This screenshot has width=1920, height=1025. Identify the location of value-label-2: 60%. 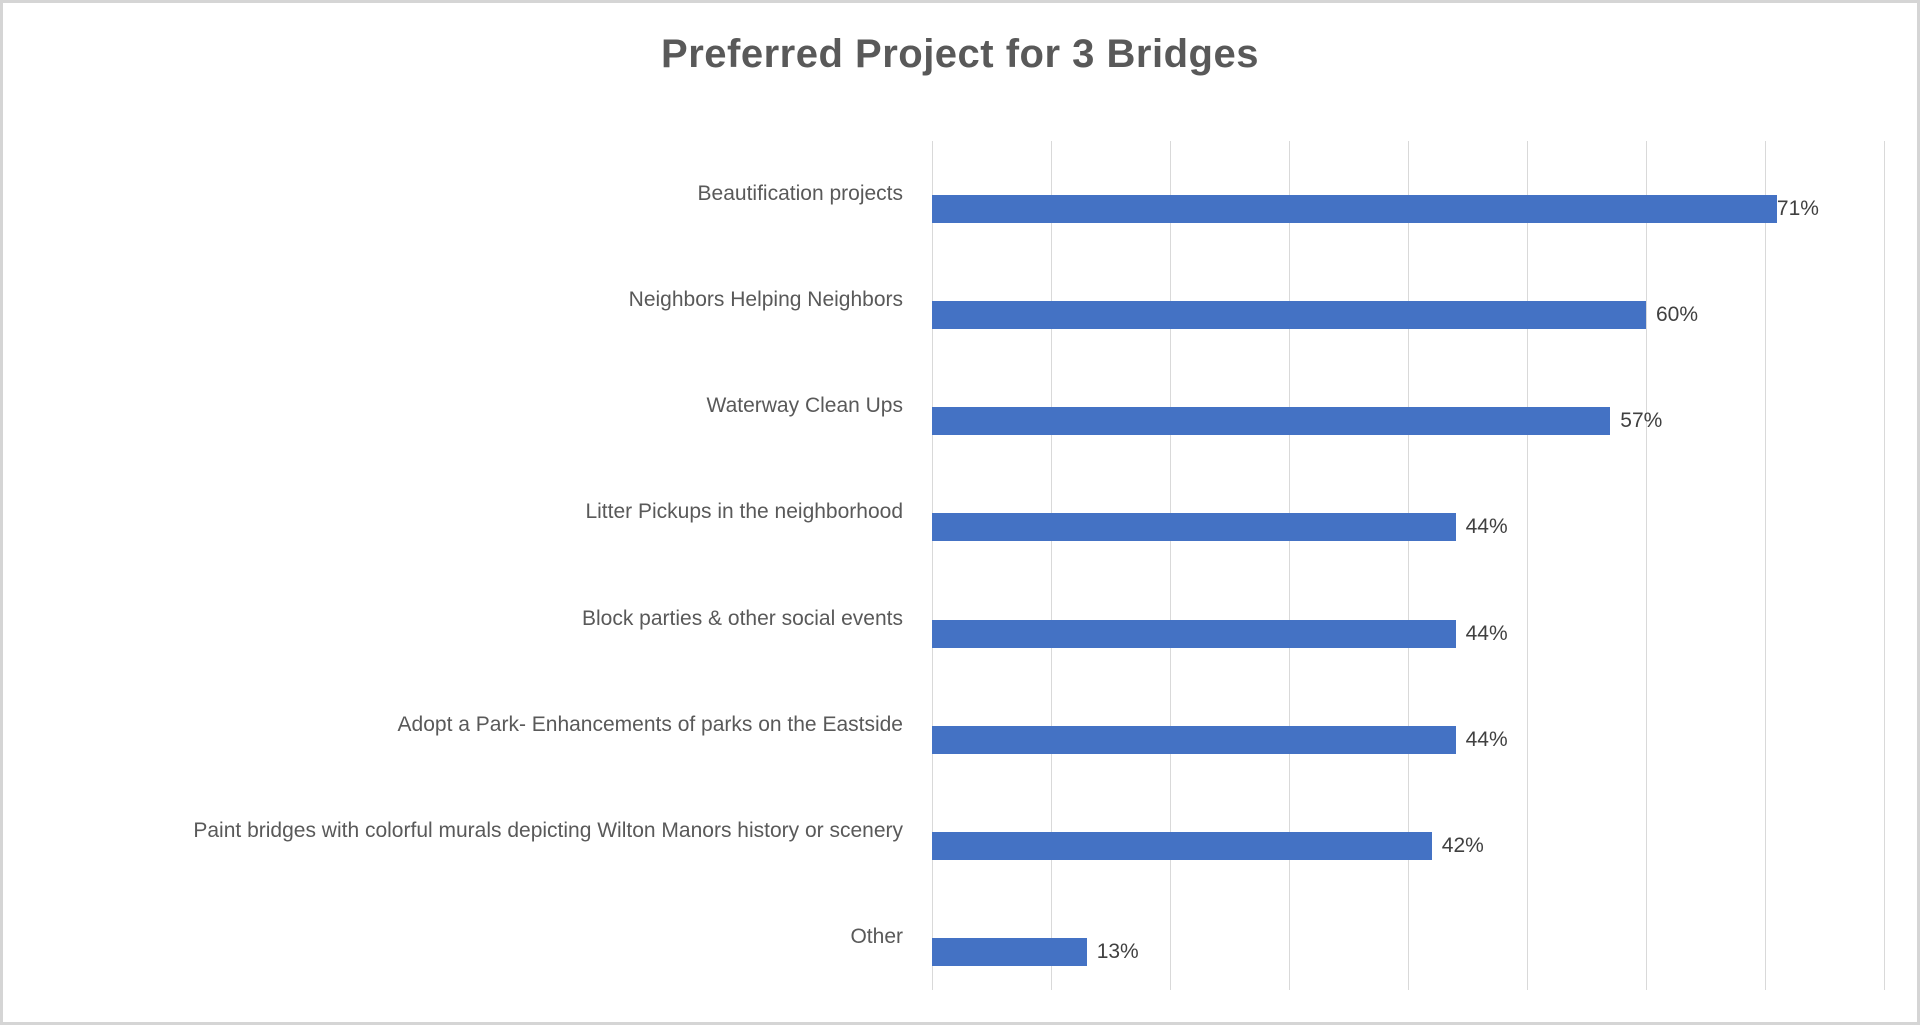
(1677, 315).